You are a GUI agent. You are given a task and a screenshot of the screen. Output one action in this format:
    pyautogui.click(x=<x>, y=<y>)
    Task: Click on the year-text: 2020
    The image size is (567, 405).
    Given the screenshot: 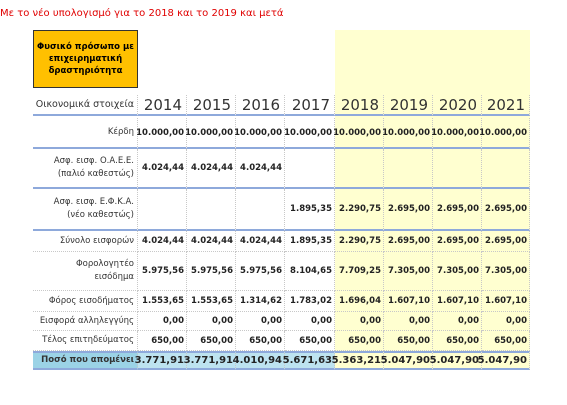 What is the action you would take?
    pyautogui.click(x=457, y=104)
    